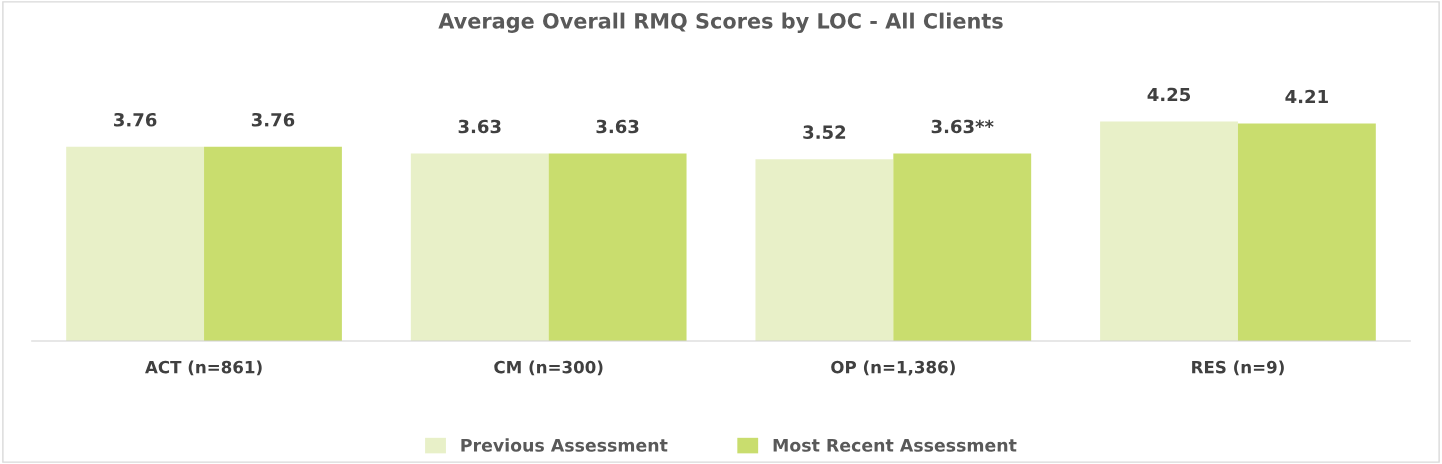 Image resolution: width=1442 pixels, height=464 pixels. What do you see at coordinates (548, 368) in the screenshot?
I see `x-tick-label: CM (n=300)` at bounding box center [548, 368].